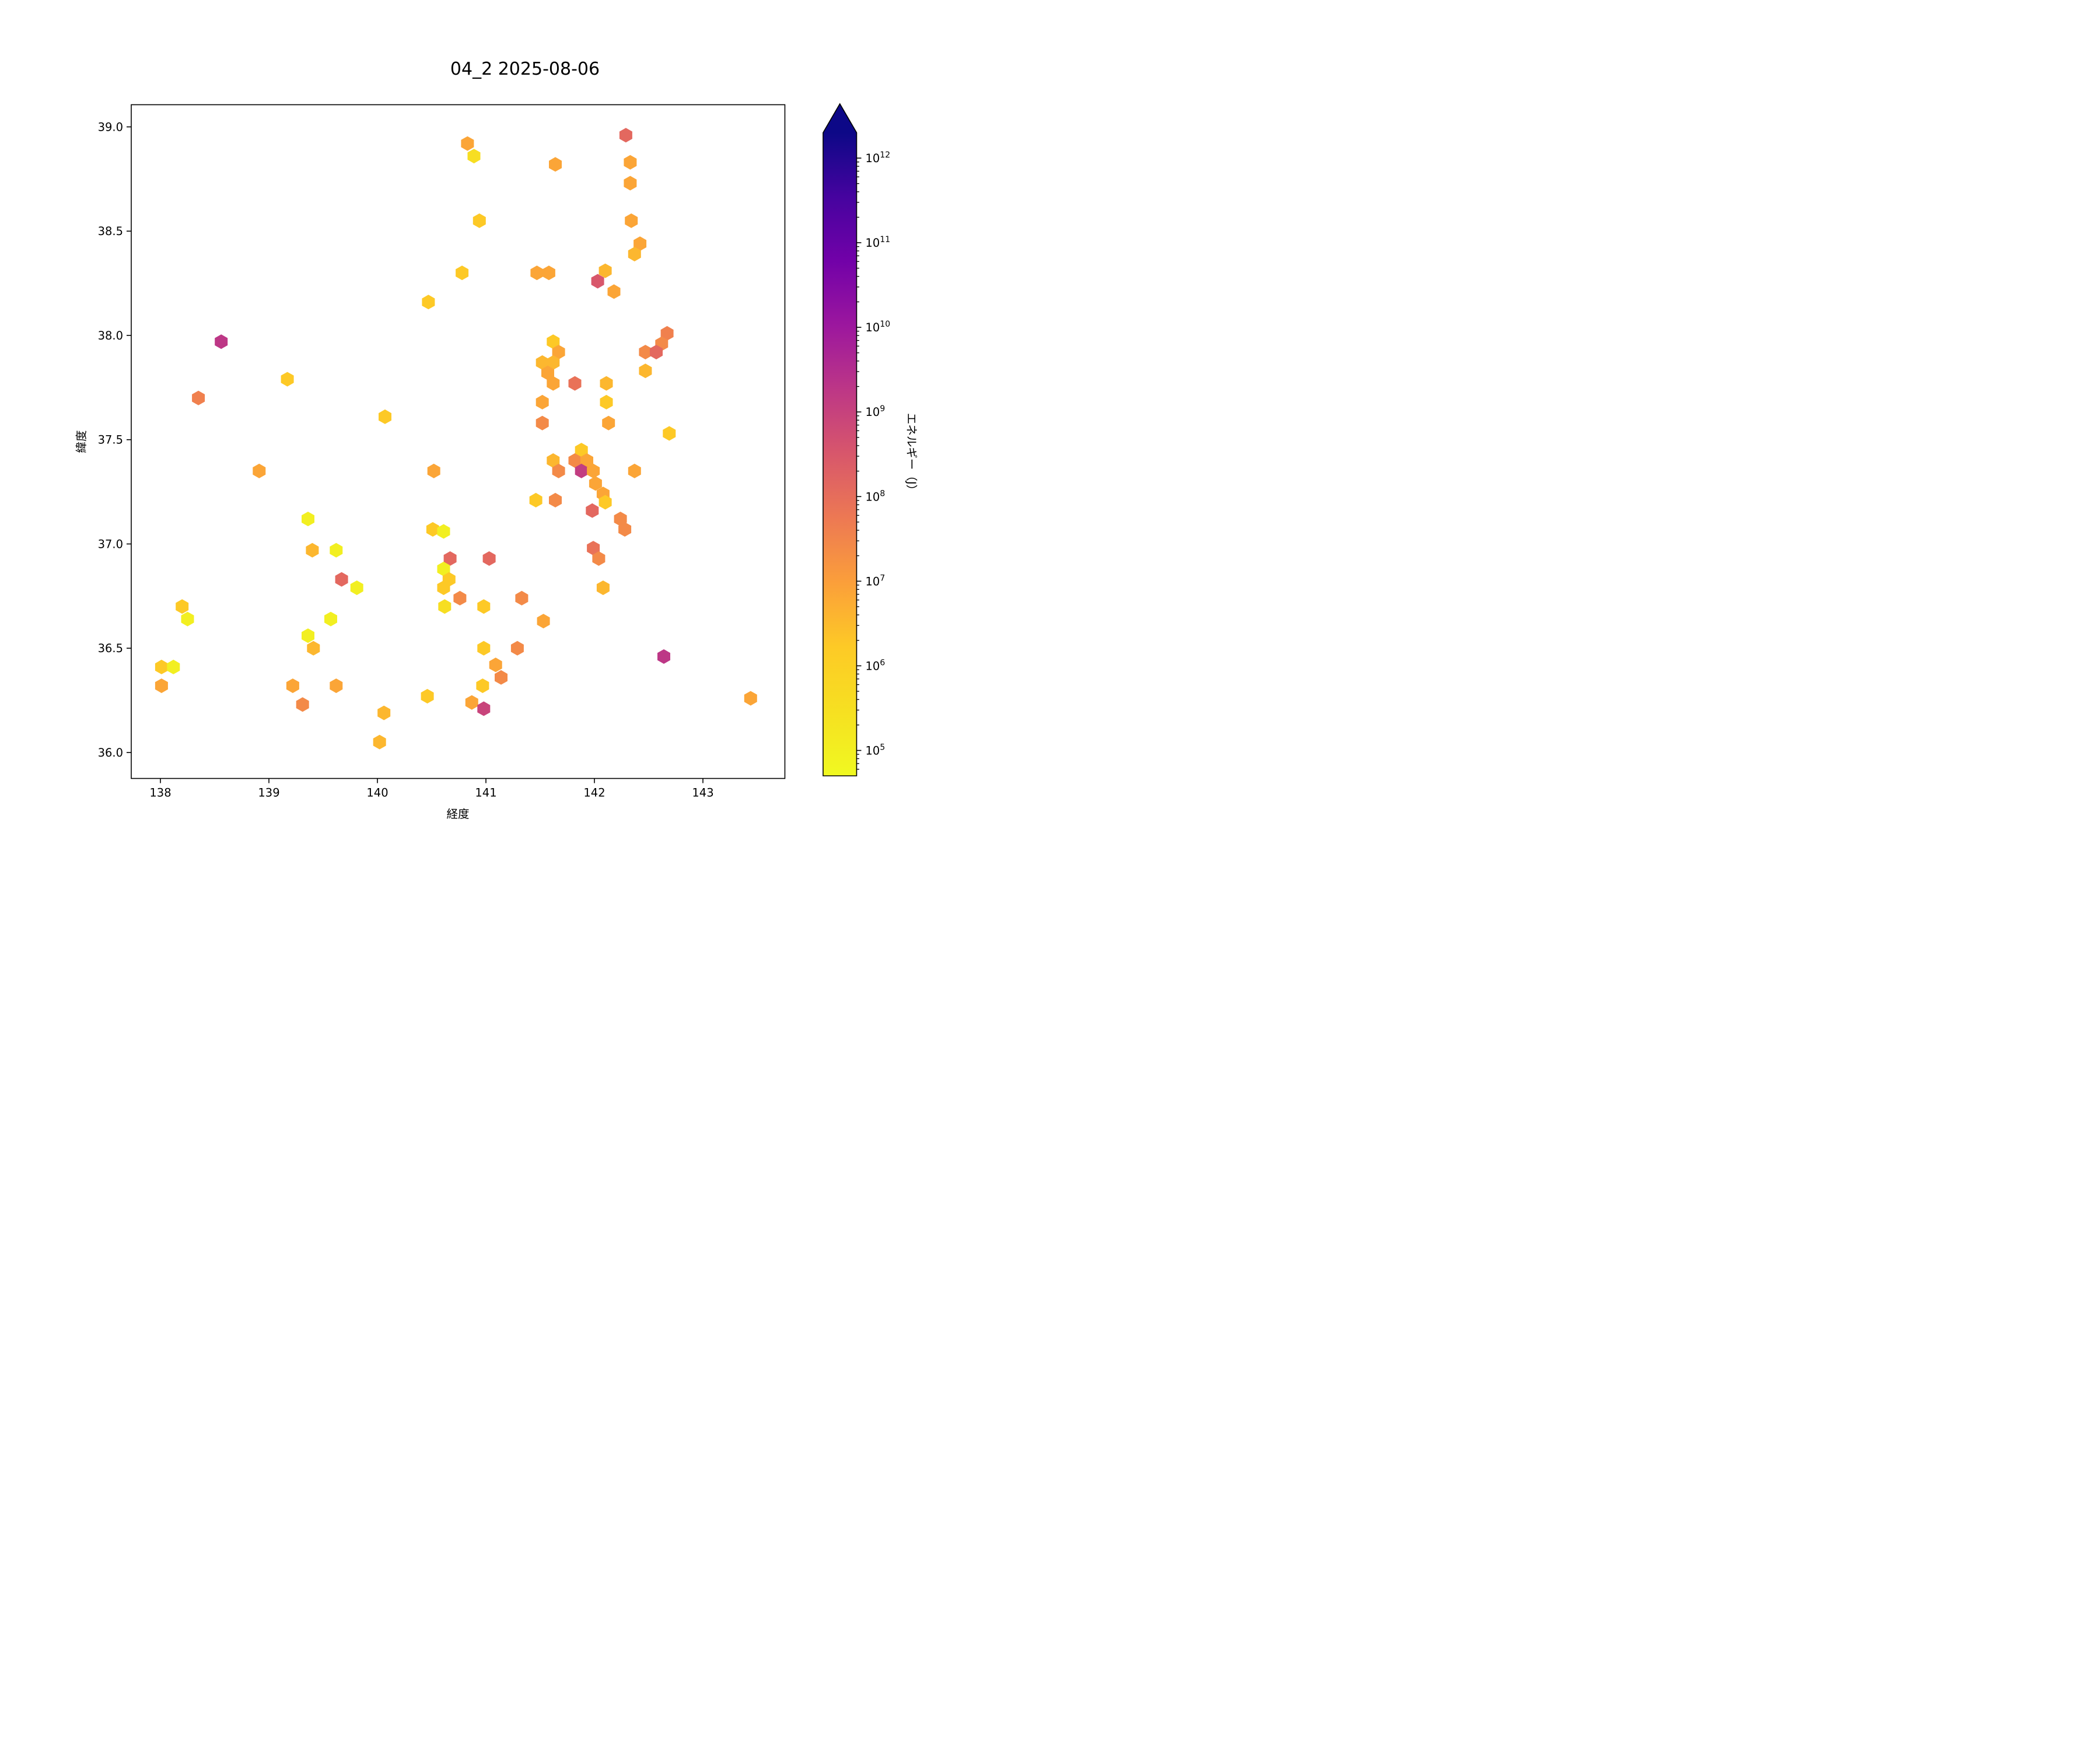  I want to click on y-tick-label: 39.0, so click(110, 127).